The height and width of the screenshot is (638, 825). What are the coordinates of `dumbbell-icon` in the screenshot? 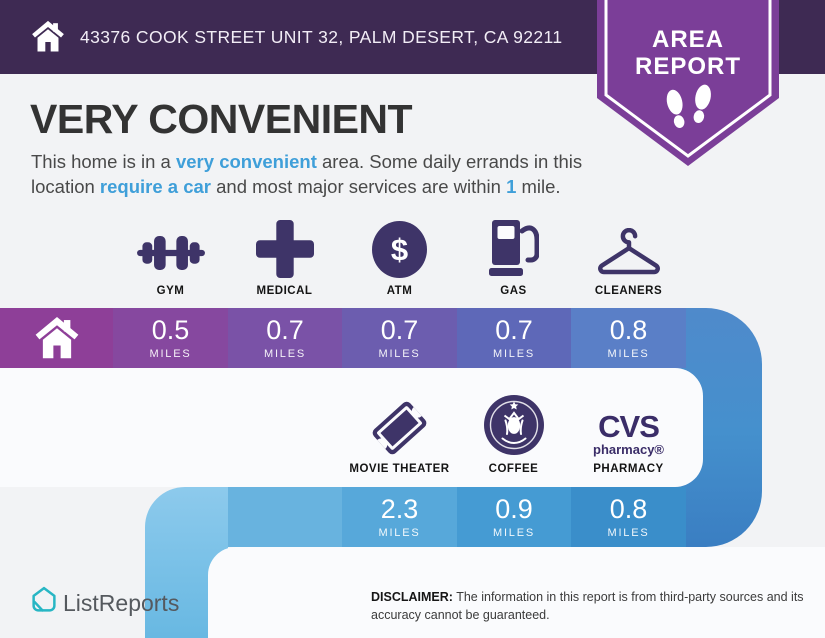 It's located at (170, 253).